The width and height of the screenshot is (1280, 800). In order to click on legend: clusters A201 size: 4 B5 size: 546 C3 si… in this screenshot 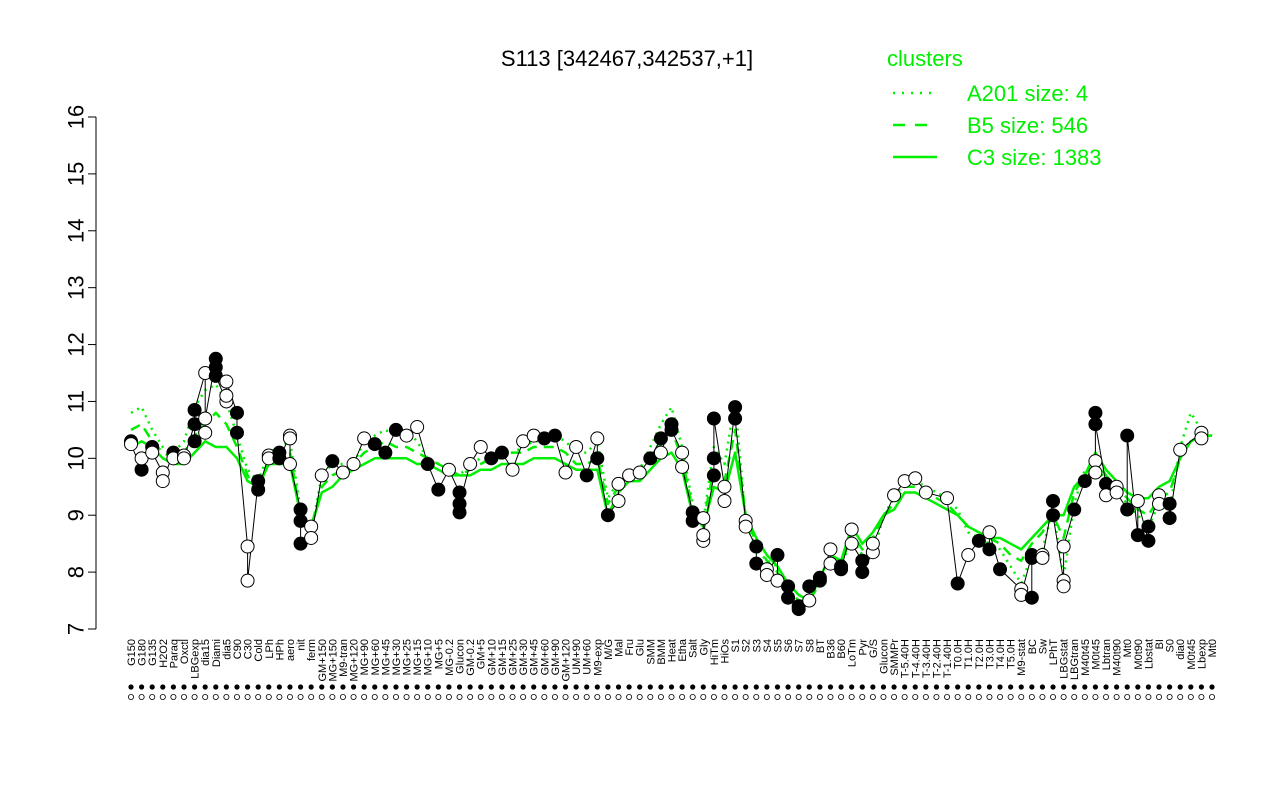, I will do `click(994, 108)`.